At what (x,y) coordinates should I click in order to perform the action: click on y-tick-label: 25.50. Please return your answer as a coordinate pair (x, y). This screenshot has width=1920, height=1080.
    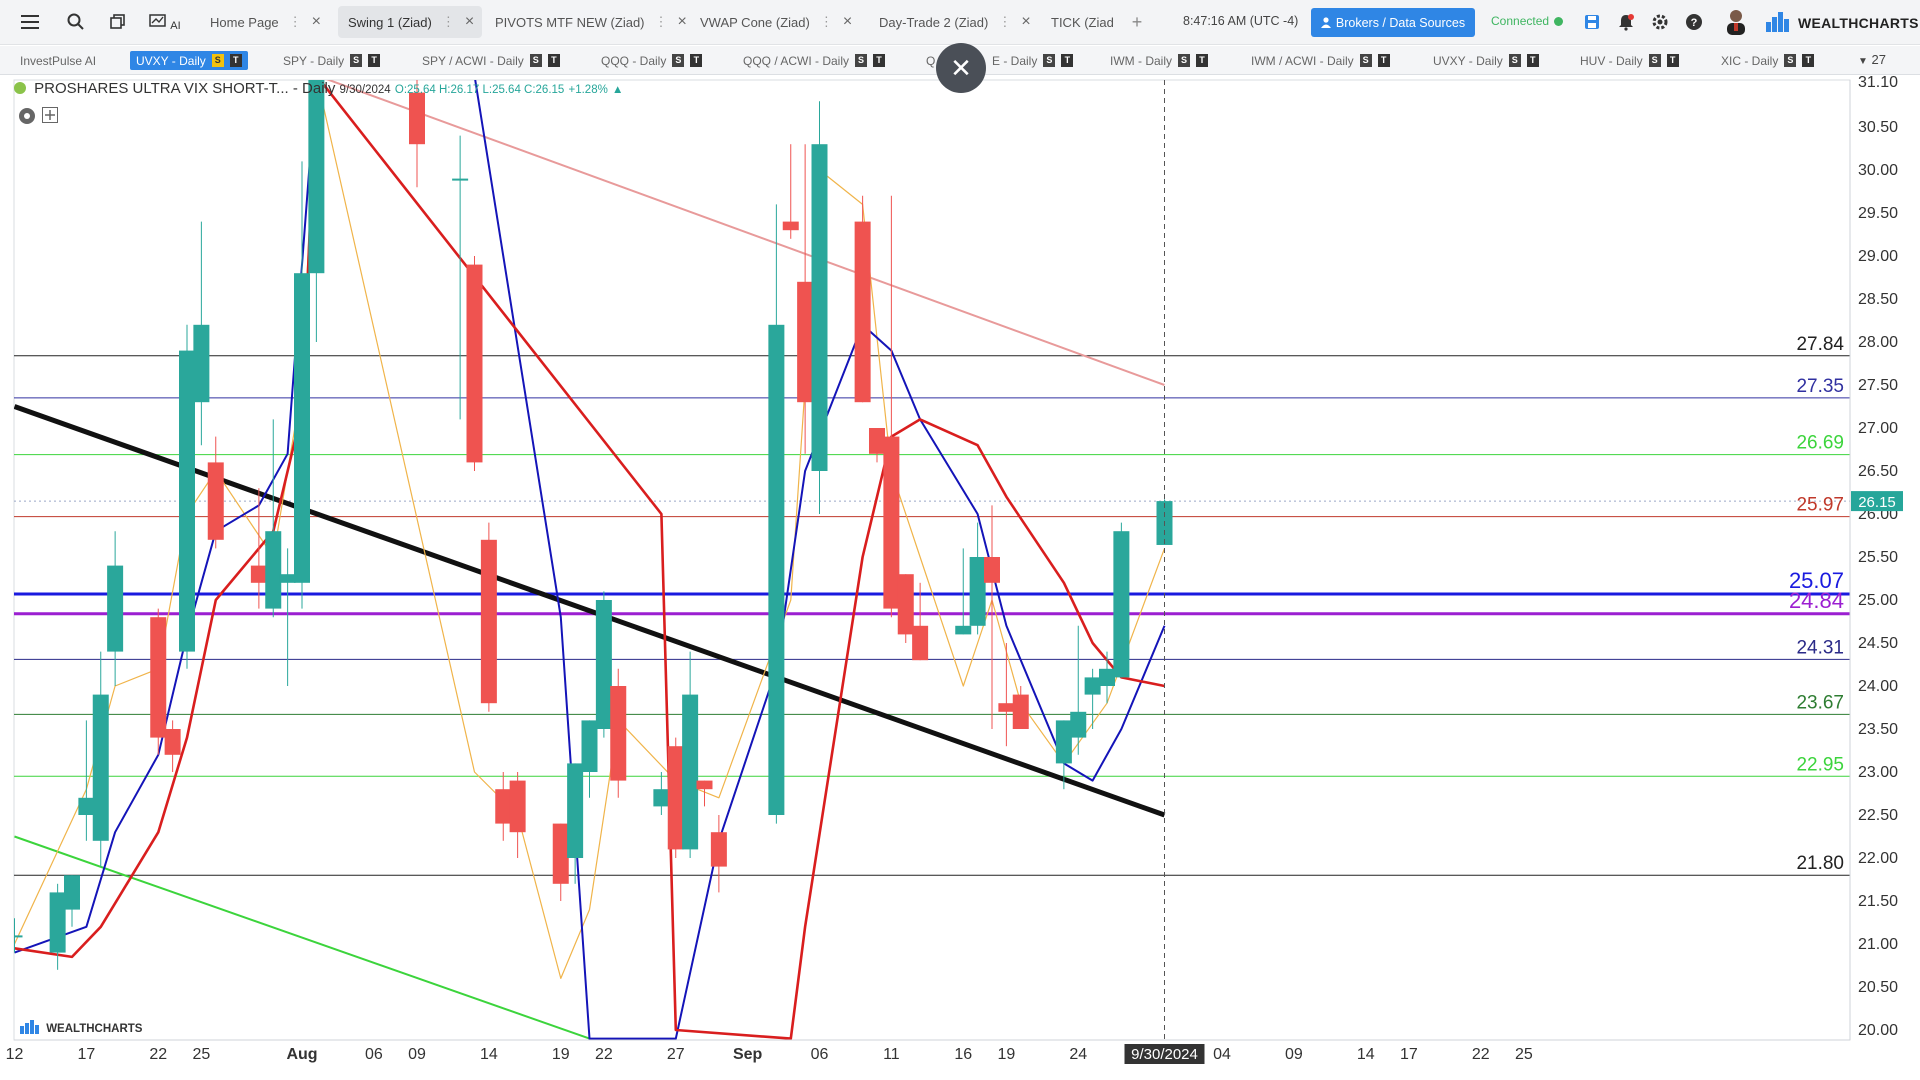
    Looking at the image, I should click on (1878, 557).